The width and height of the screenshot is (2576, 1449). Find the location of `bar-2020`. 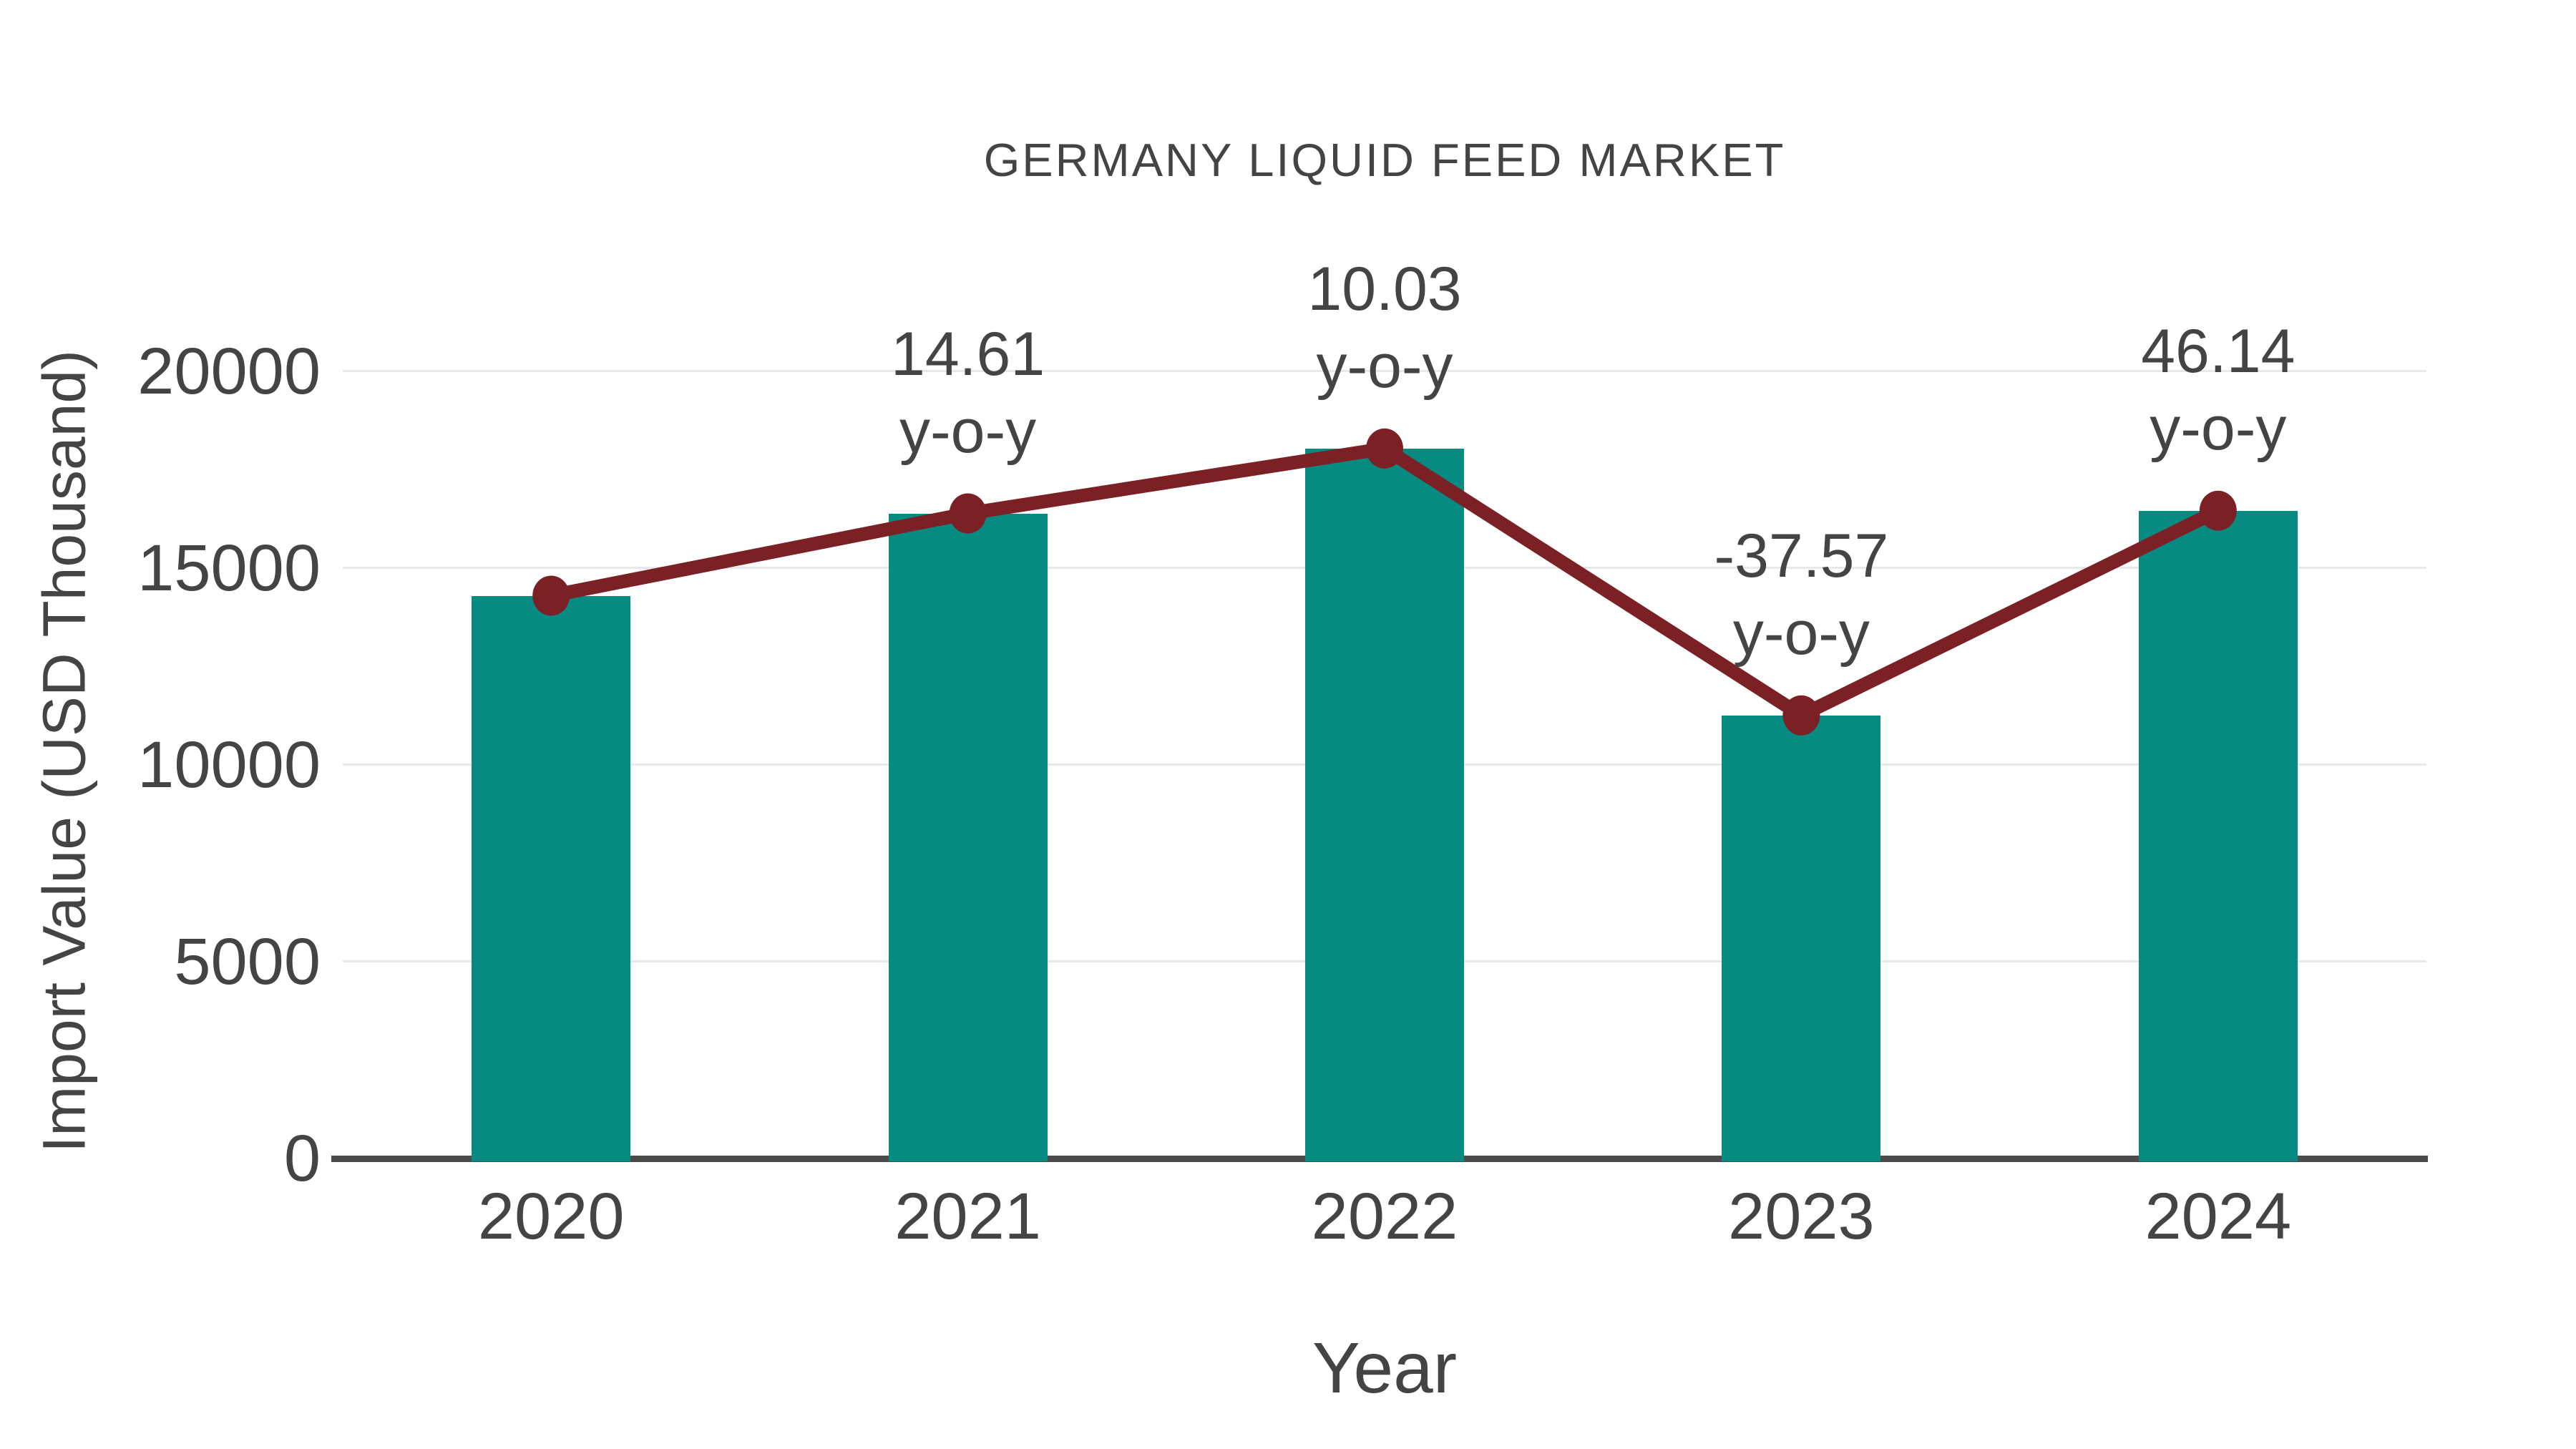

bar-2020 is located at coordinates (551, 878).